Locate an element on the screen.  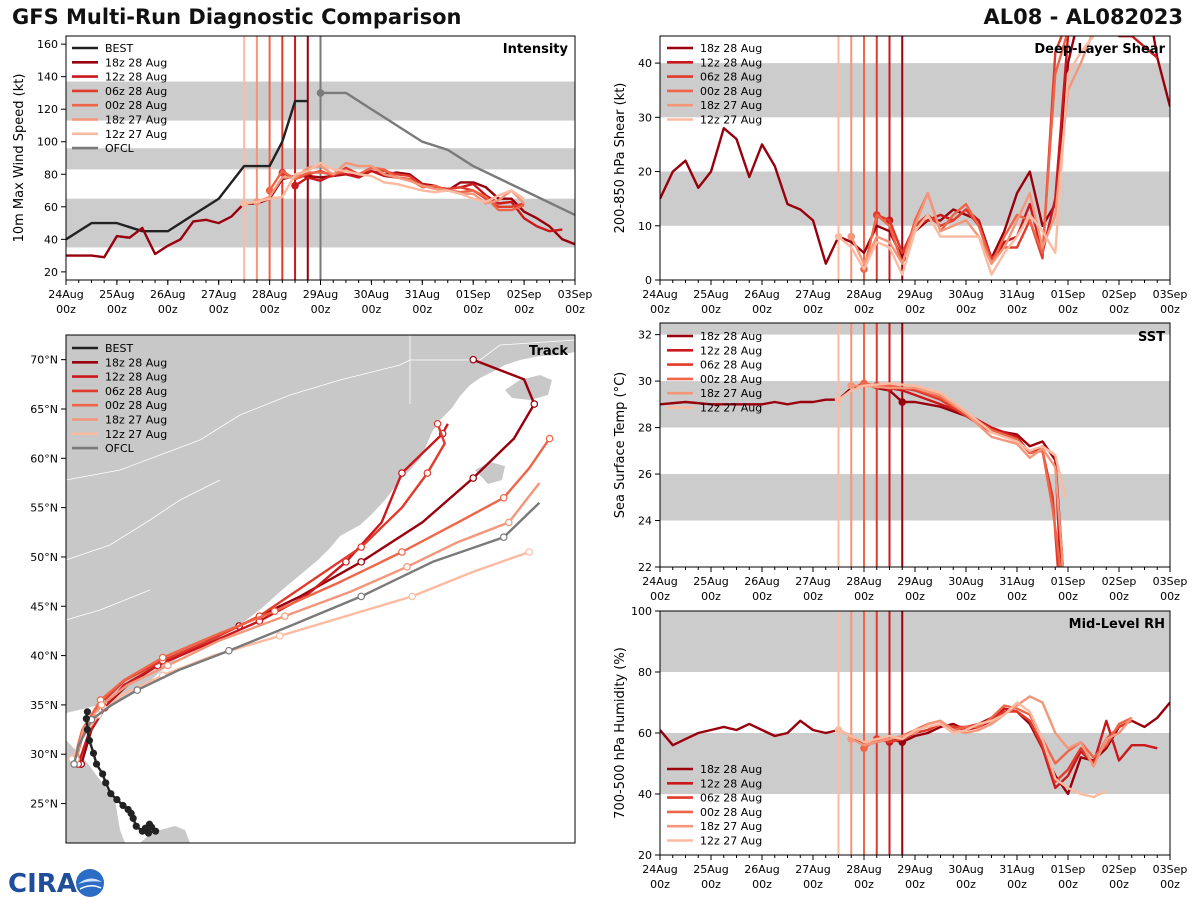
rh-xtick-label: 25Aug is located at coordinates (710, 869).